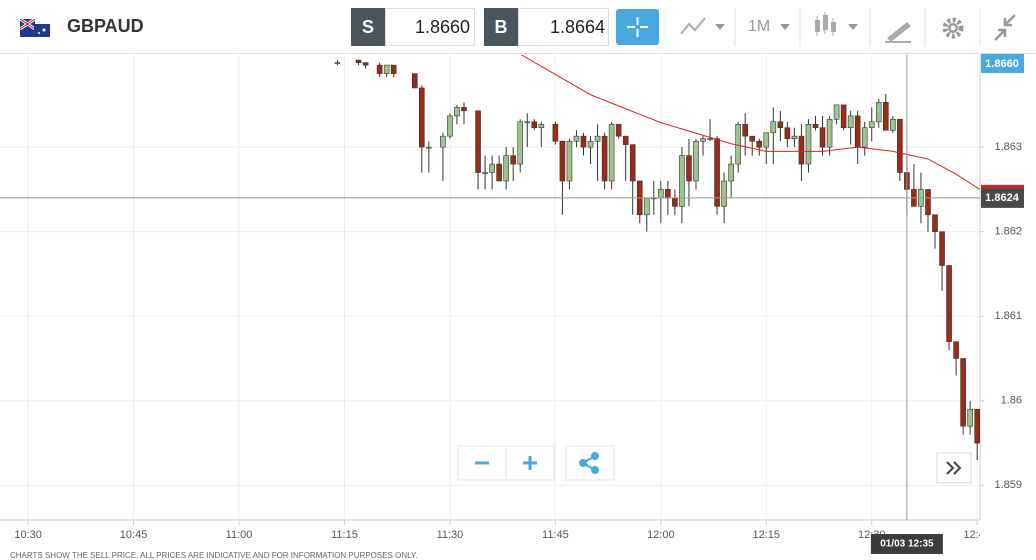 This screenshot has width=1036, height=560. I want to click on price-badge-label: 1.8660, so click(1002, 64).